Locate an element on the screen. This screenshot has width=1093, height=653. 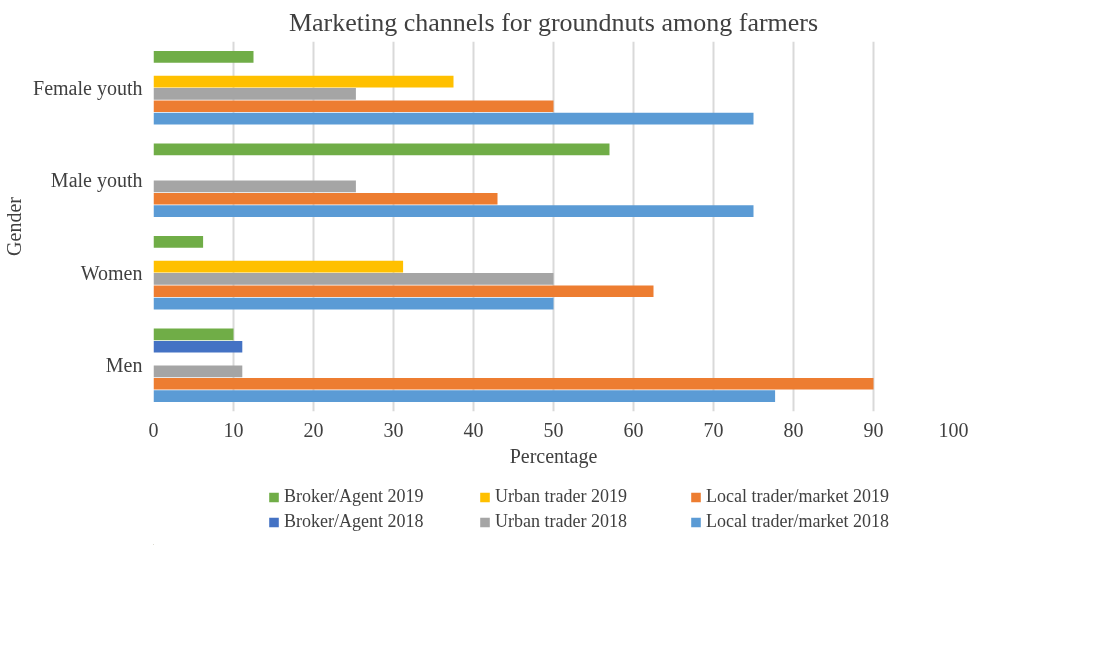
y-axis-title: Gender is located at coordinates (14, 226).